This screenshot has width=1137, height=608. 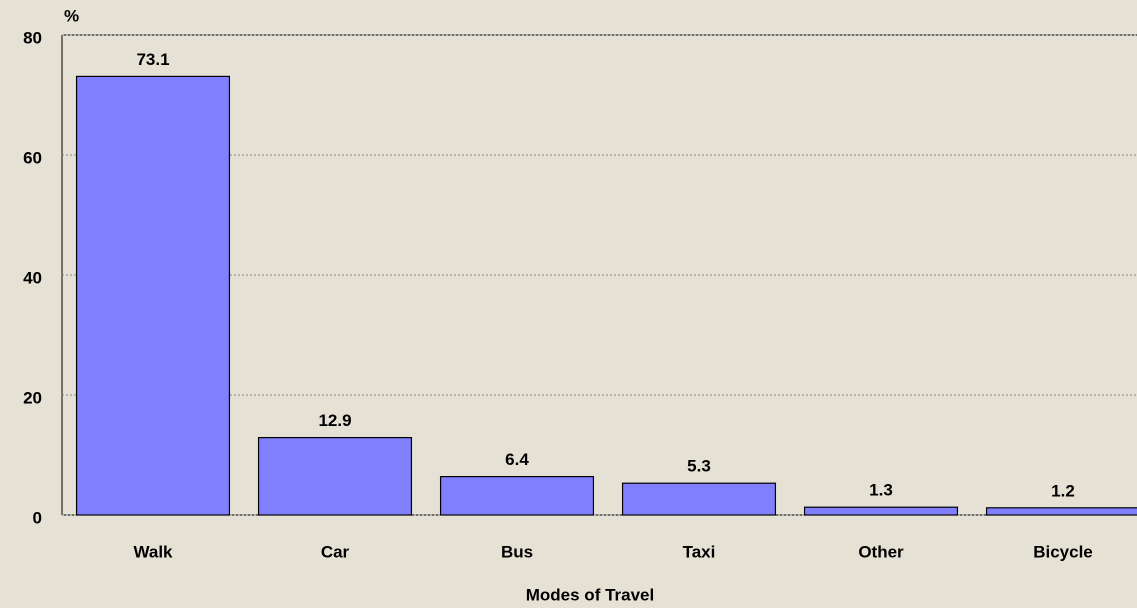 What do you see at coordinates (153, 551) in the screenshot?
I see `x-tick-label: Walk` at bounding box center [153, 551].